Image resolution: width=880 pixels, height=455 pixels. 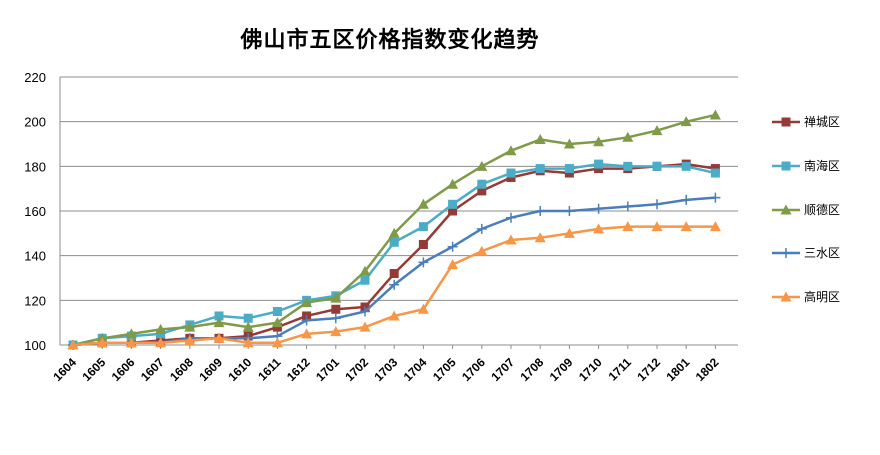 What do you see at coordinates (35, 122) in the screenshot?
I see `y-tick-label: 200` at bounding box center [35, 122].